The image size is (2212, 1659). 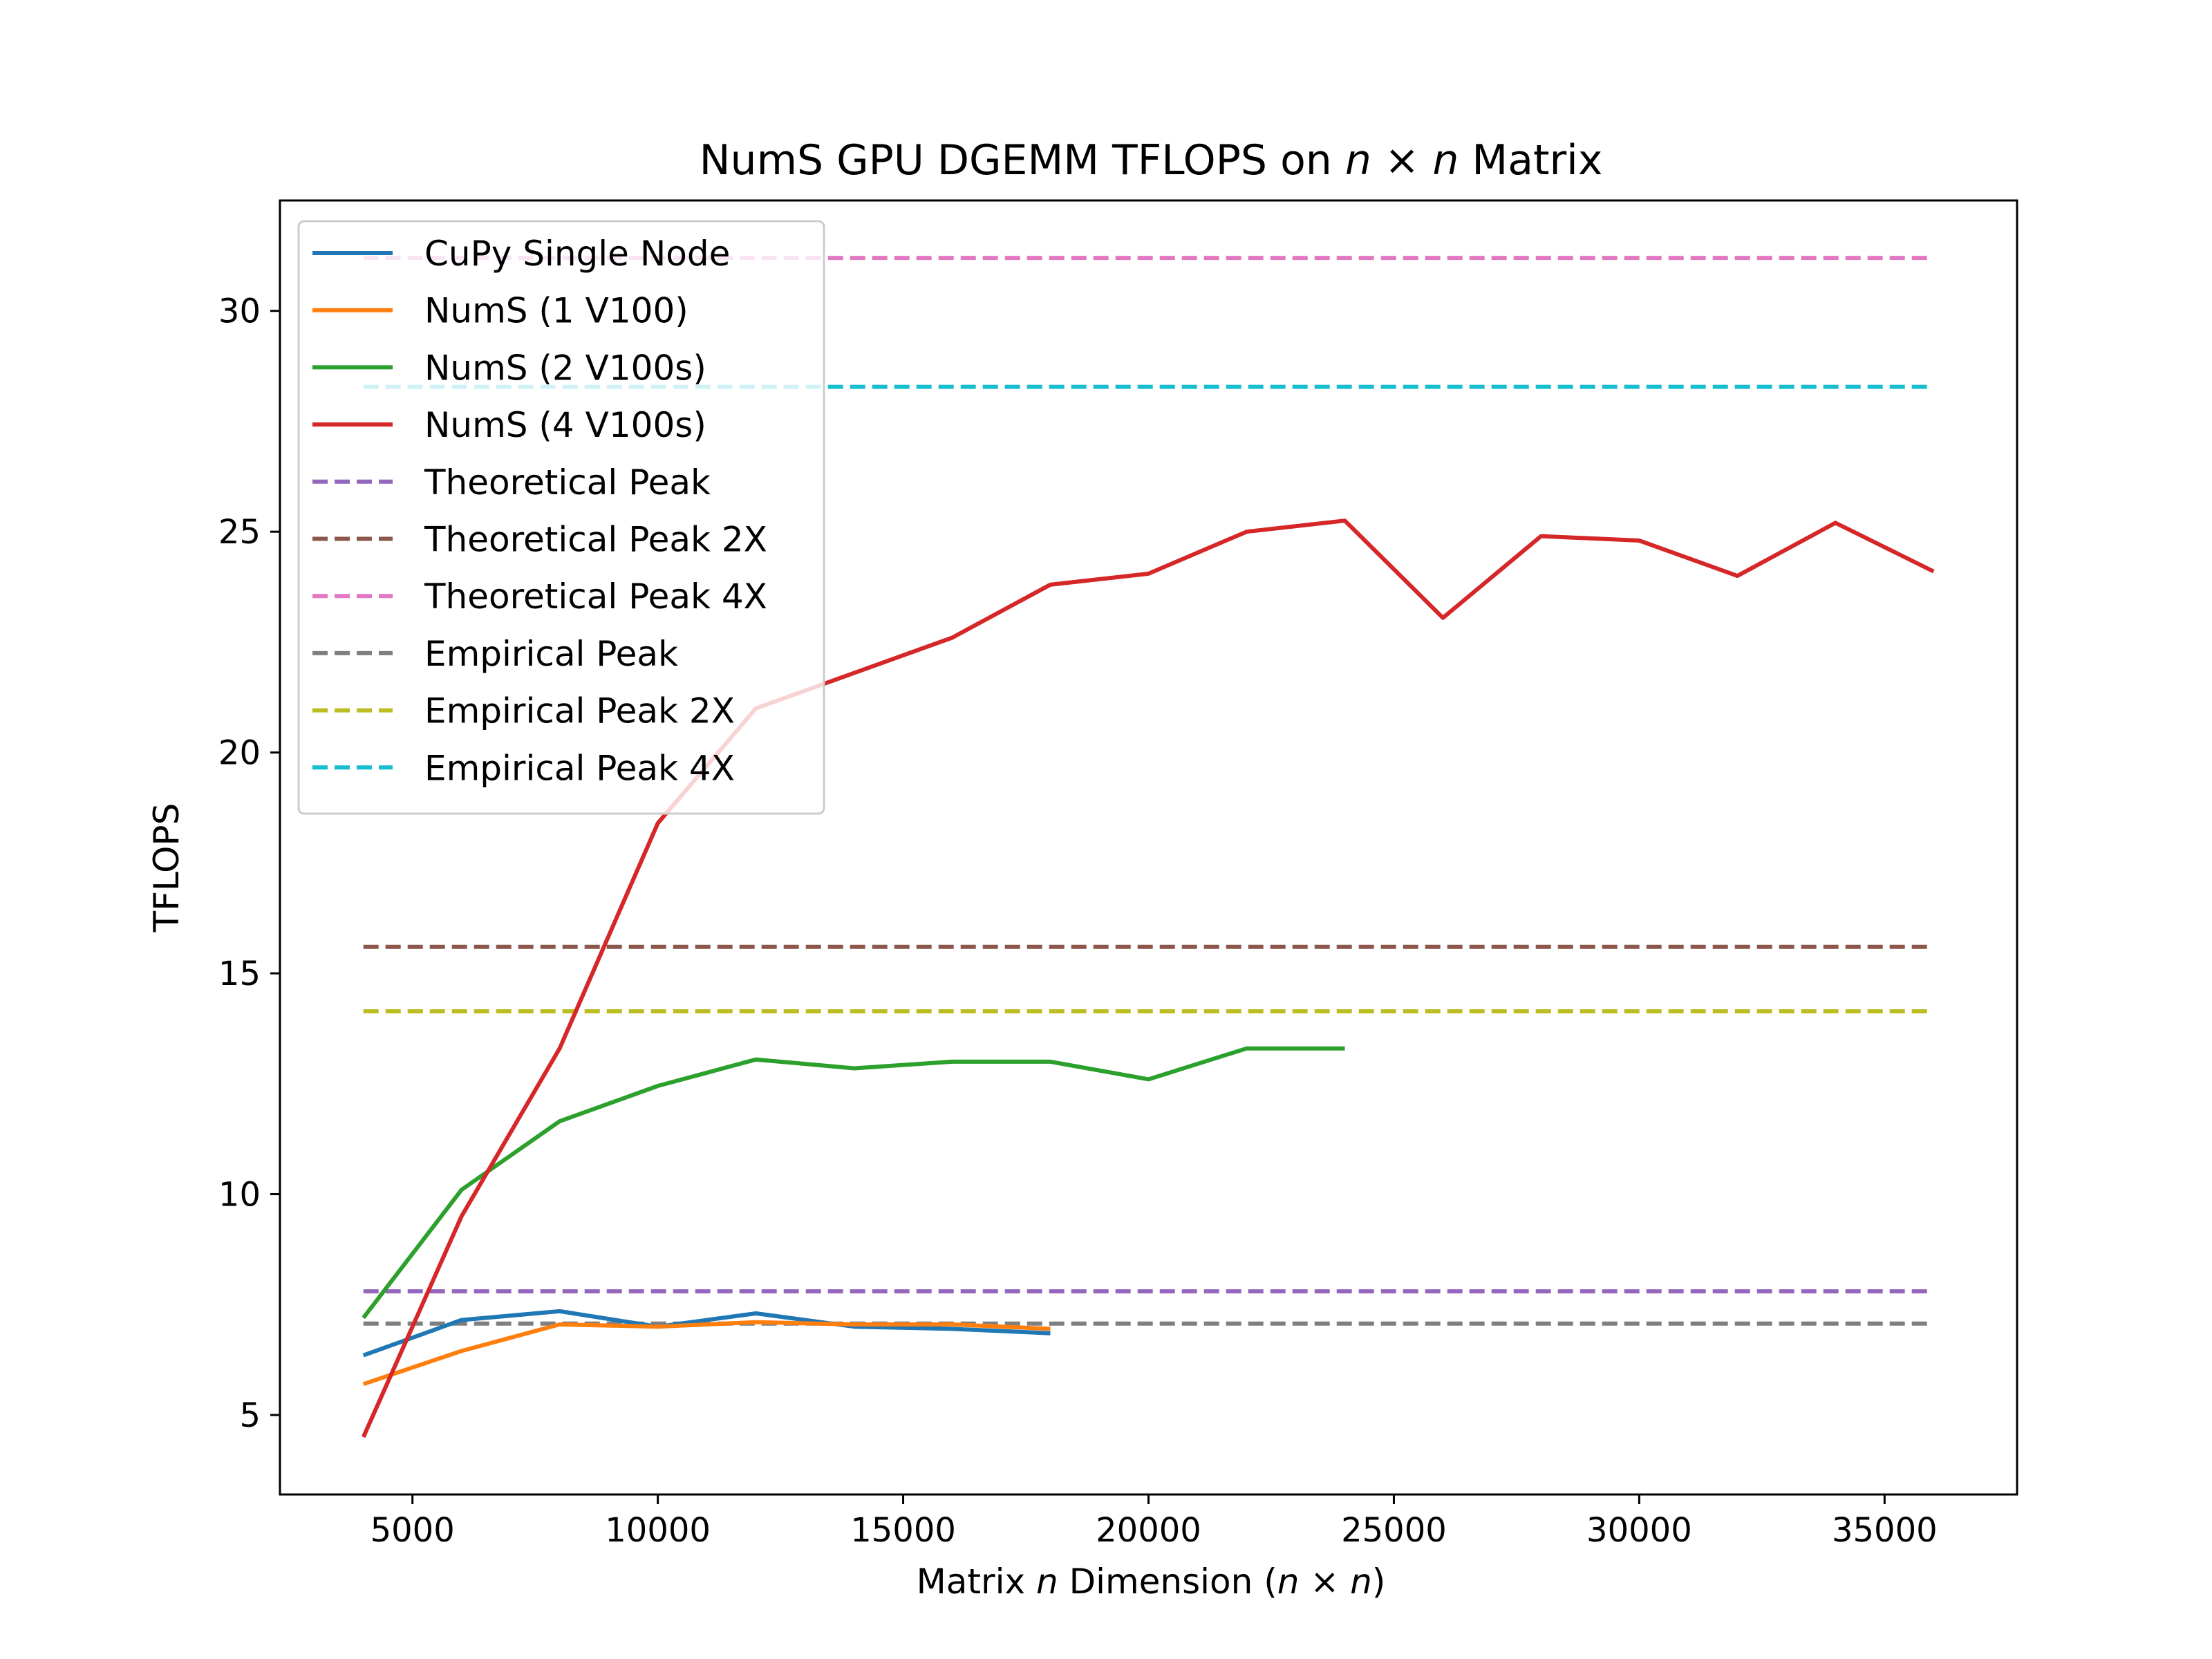 What do you see at coordinates (1167, 1582) in the screenshot?
I see `x-axis-label-mid: Dimension (` at bounding box center [1167, 1582].